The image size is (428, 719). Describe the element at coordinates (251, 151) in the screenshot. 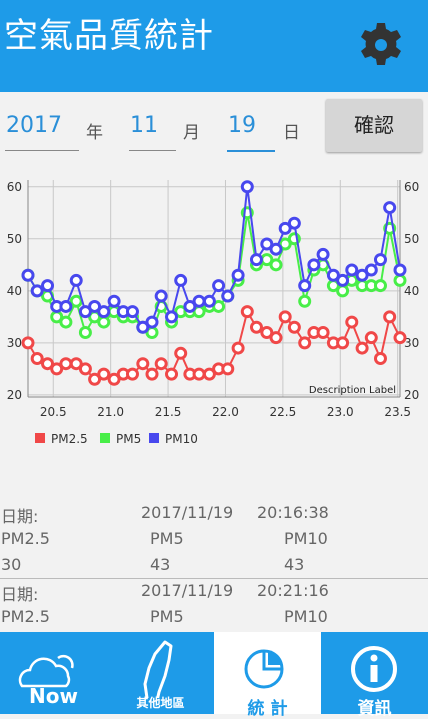

I see `day-underline` at that location.